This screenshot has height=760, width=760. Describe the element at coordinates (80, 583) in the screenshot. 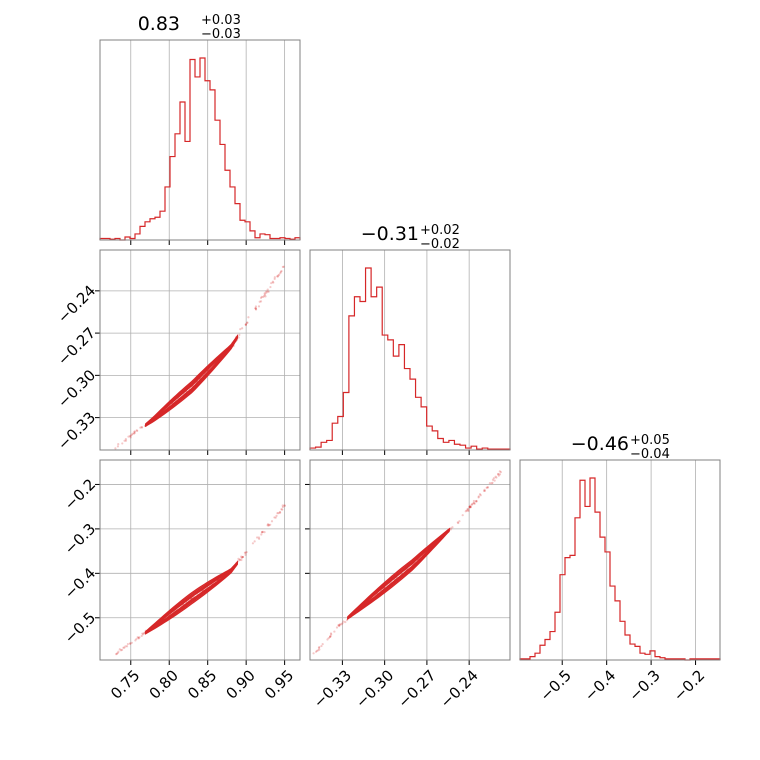

I see `y-tick-label: −0.4` at that location.